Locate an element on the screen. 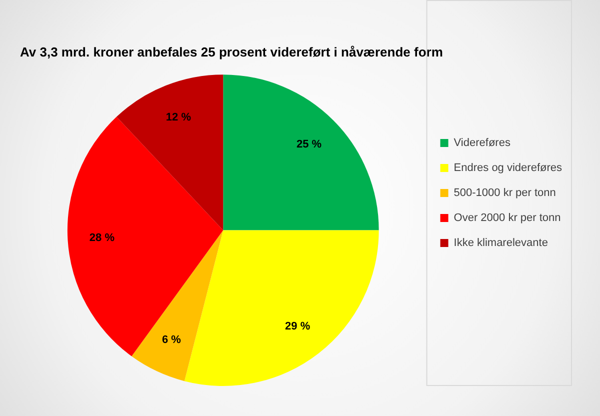 The image size is (600, 416). text: Av 3,3 mrd. kroner anbefales 25 prosent videreført i nåværende form is located at coordinates (231, 52).